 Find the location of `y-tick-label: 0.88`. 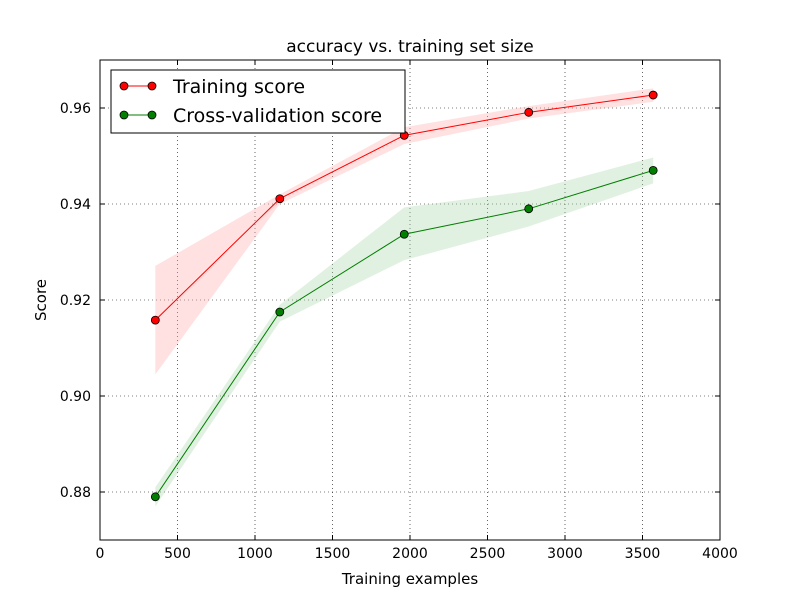

y-tick-label: 0.88 is located at coordinates (75, 493).